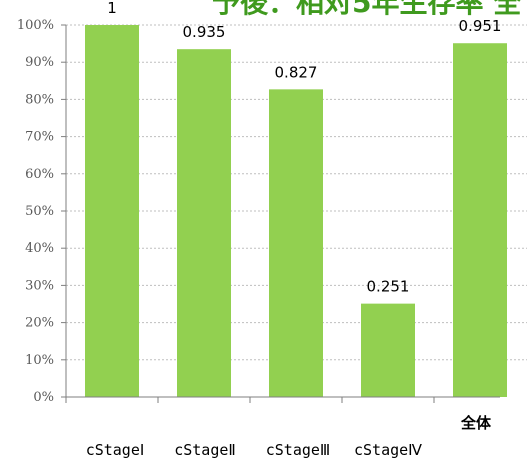 Image resolution: width=527 pixels, height=459 pixels. I want to click on x-category-label: cStageⅡ, so click(205, 450).